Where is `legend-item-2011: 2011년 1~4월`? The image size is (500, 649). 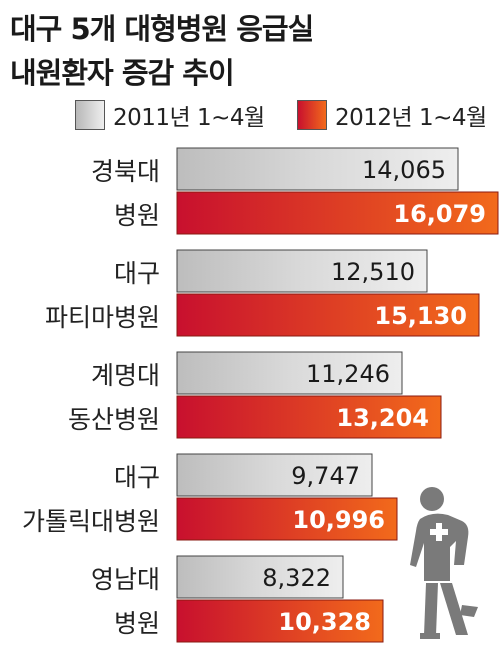
legend-item-2011: 2011년 1~4월 is located at coordinates (170, 115).